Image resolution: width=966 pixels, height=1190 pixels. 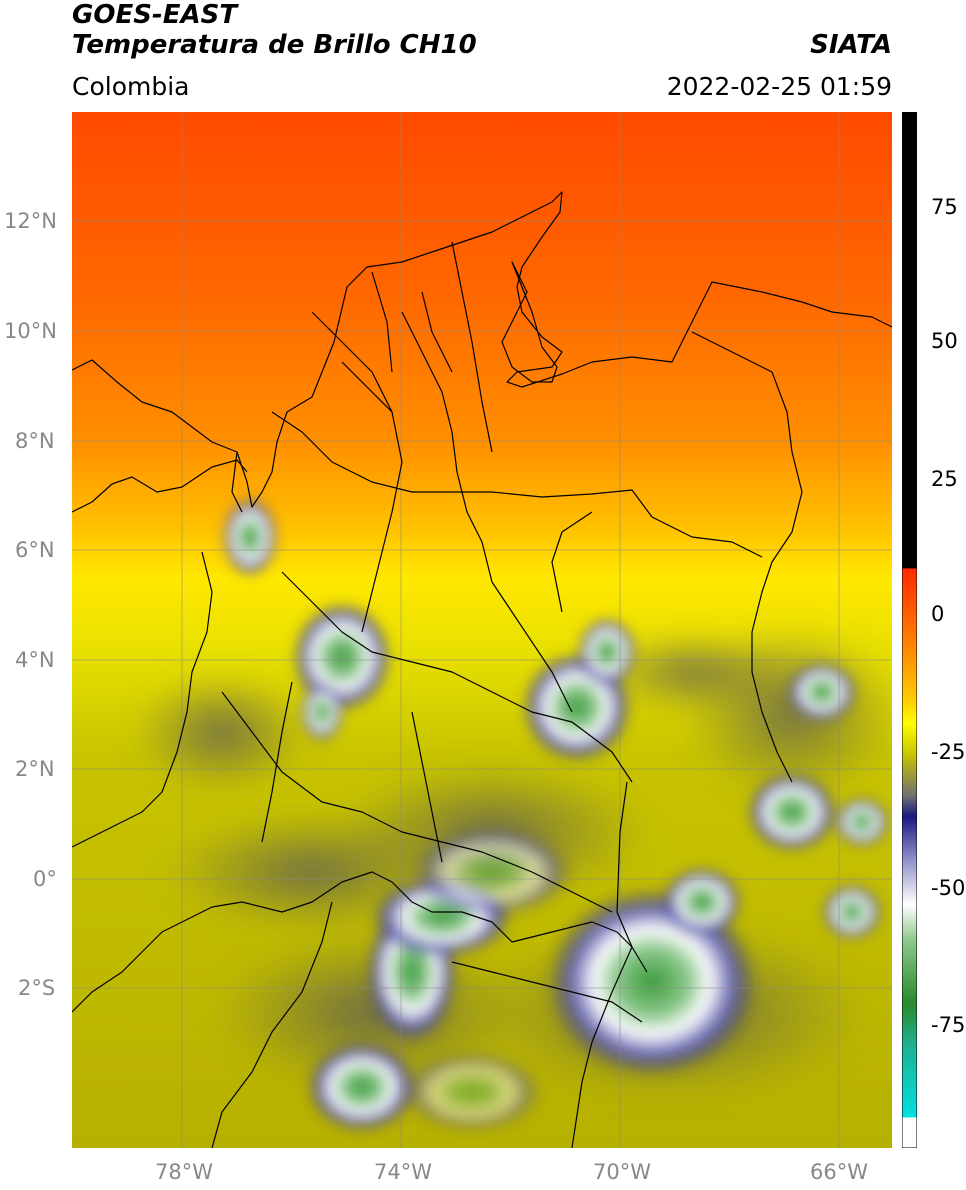 I want to click on brazil-border, so click(x=602, y=964).